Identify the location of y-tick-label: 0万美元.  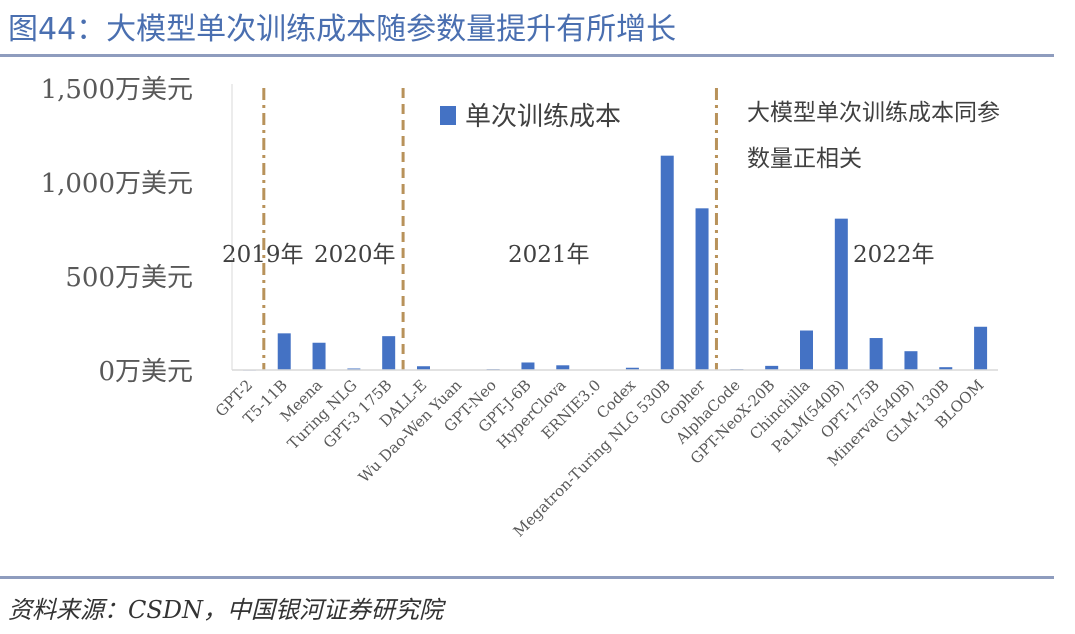
(145, 372).